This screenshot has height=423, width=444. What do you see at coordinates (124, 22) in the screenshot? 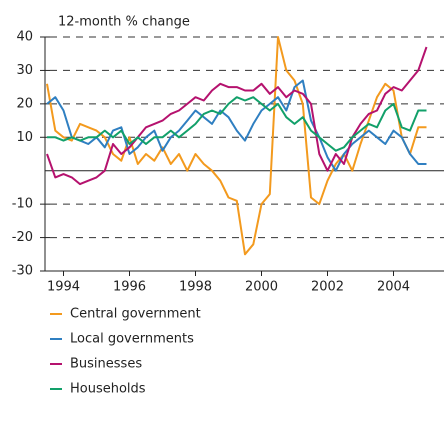
I see `y-axis-label: 12-month % change` at bounding box center [124, 22].